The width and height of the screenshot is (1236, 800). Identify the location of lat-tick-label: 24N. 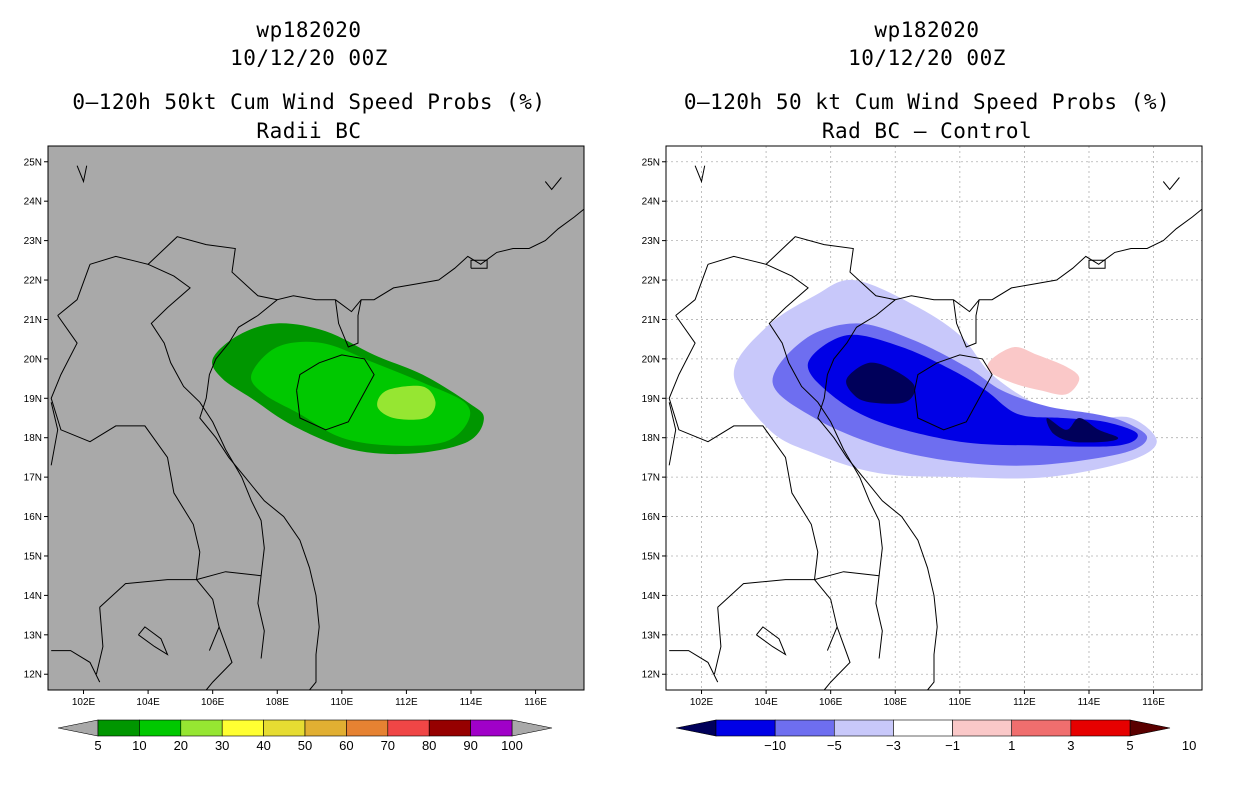
(33, 202).